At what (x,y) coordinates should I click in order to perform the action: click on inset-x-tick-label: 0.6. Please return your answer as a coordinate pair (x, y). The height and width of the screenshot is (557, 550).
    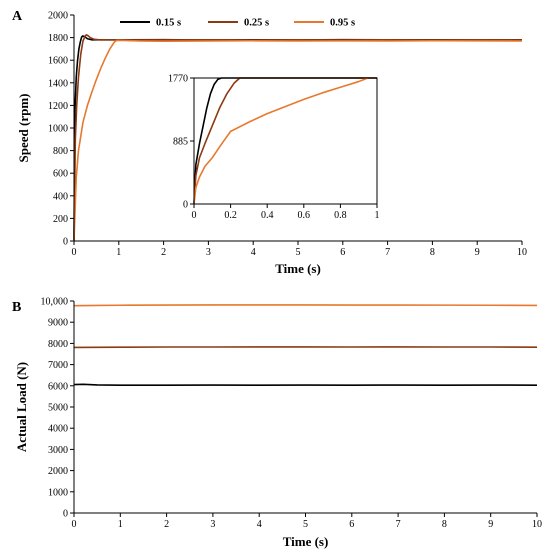
    Looking at the image, I should click on (304, 215).